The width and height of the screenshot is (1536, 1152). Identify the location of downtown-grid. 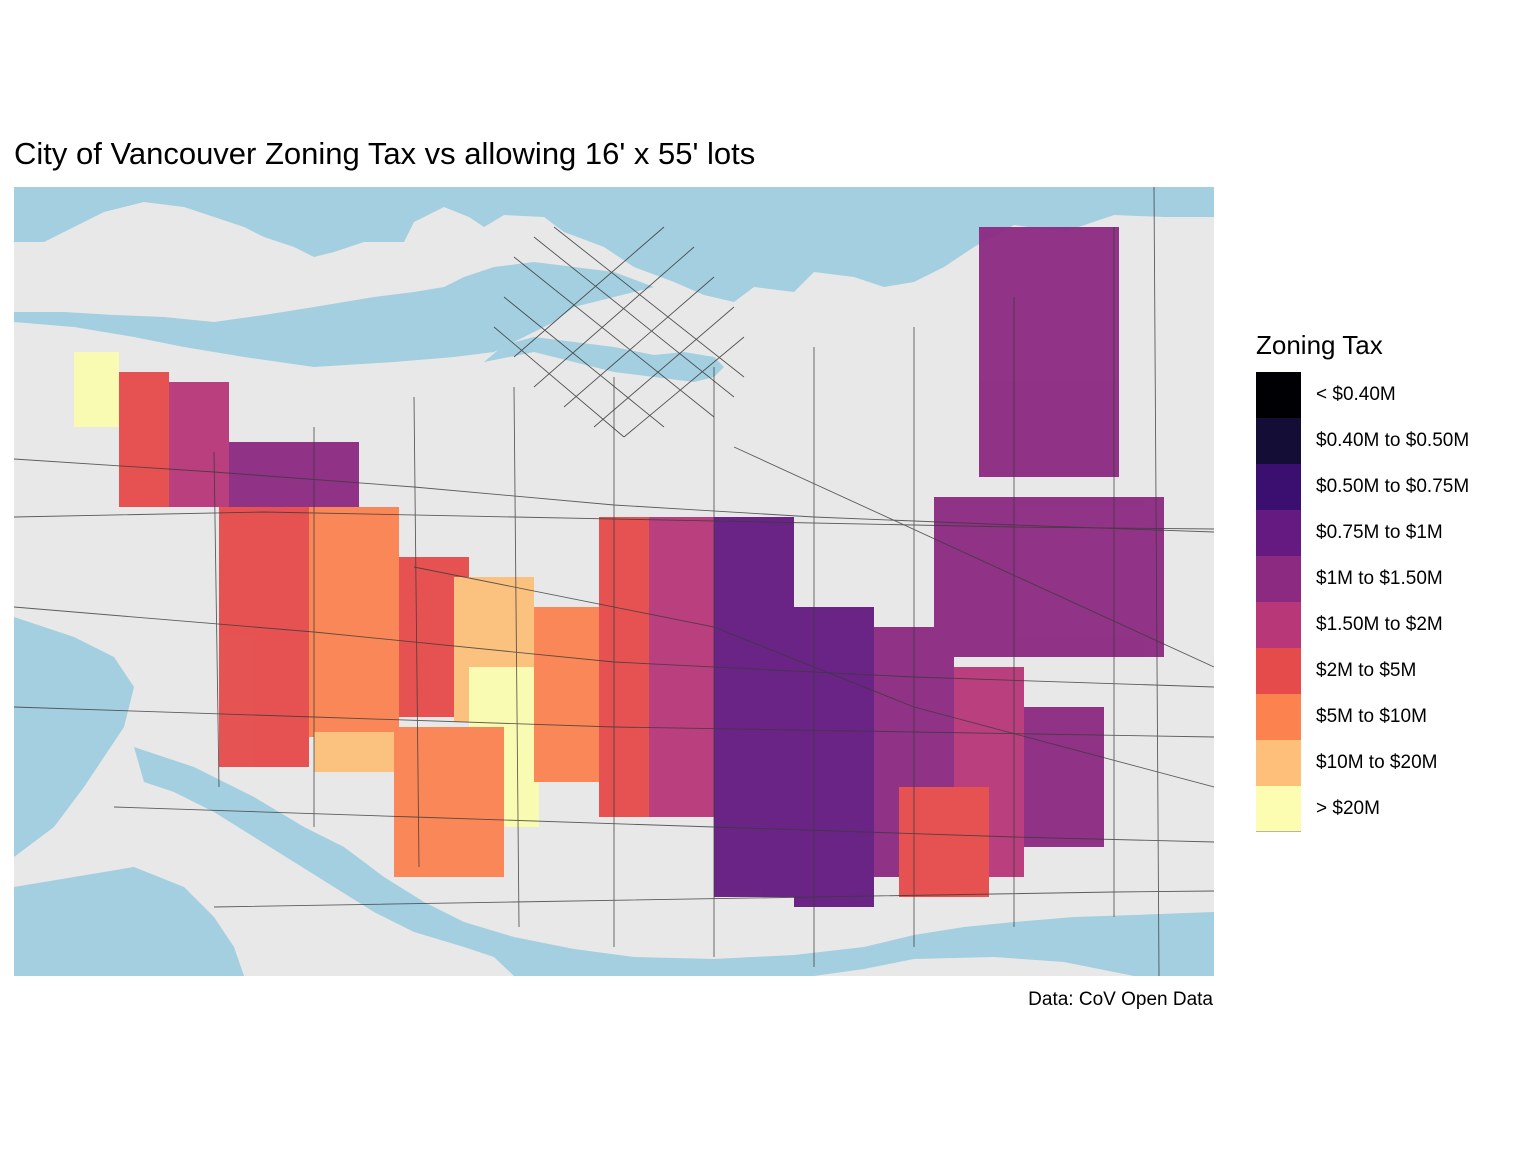
(619, 332).